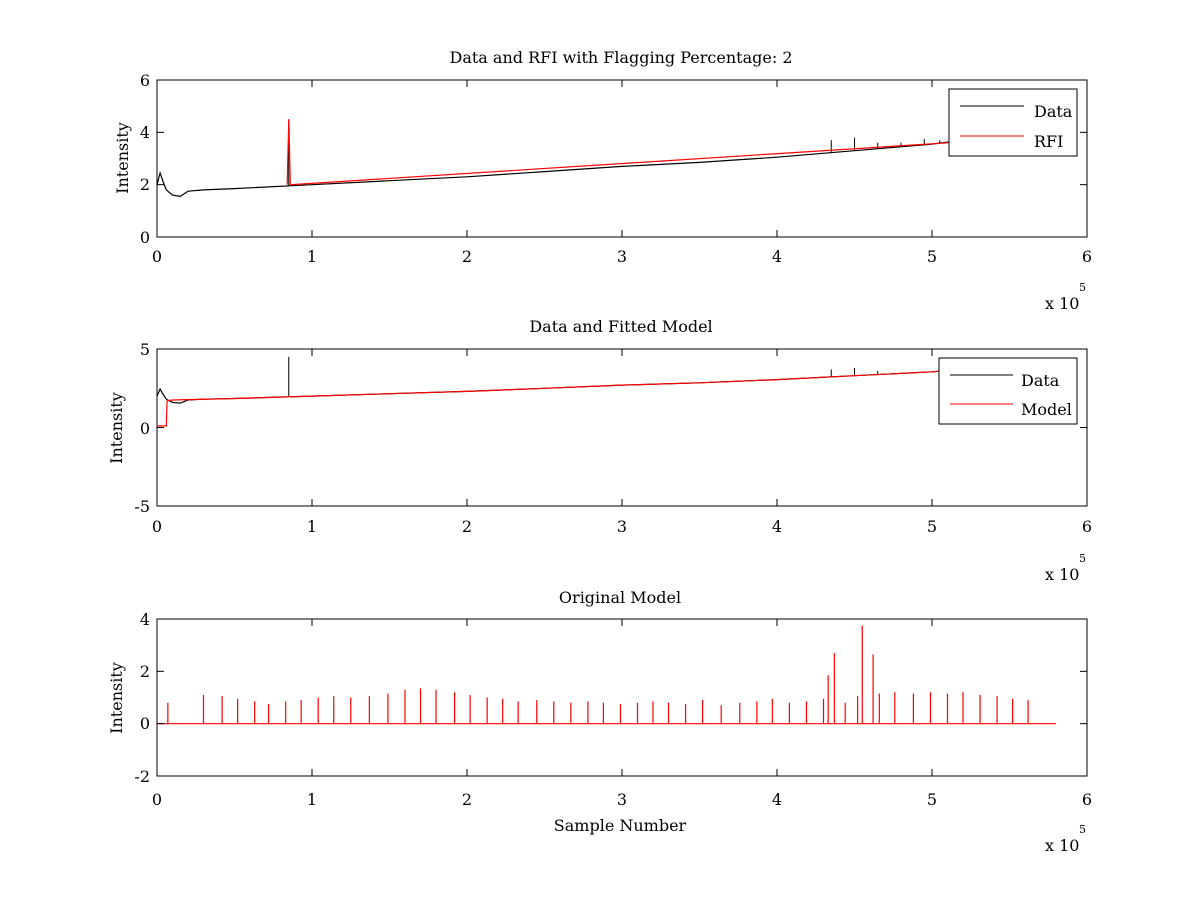 Image resolution: width=1200 pixels, height=900 pixels. What do you see at coordinates (116, 428) in the screenshot?
I see `panel-2-ylabel: Intensity` at bounding box center [116, 428].